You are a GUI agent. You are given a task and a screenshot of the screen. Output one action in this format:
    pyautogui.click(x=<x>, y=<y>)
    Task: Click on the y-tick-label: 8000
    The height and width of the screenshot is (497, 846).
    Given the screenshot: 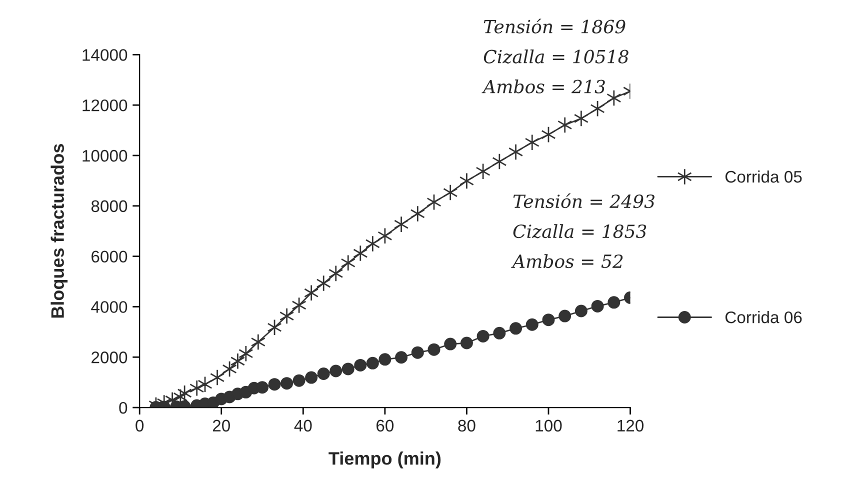 What is the action you would take?
    pyautogui.click(x=109, y=206)
    